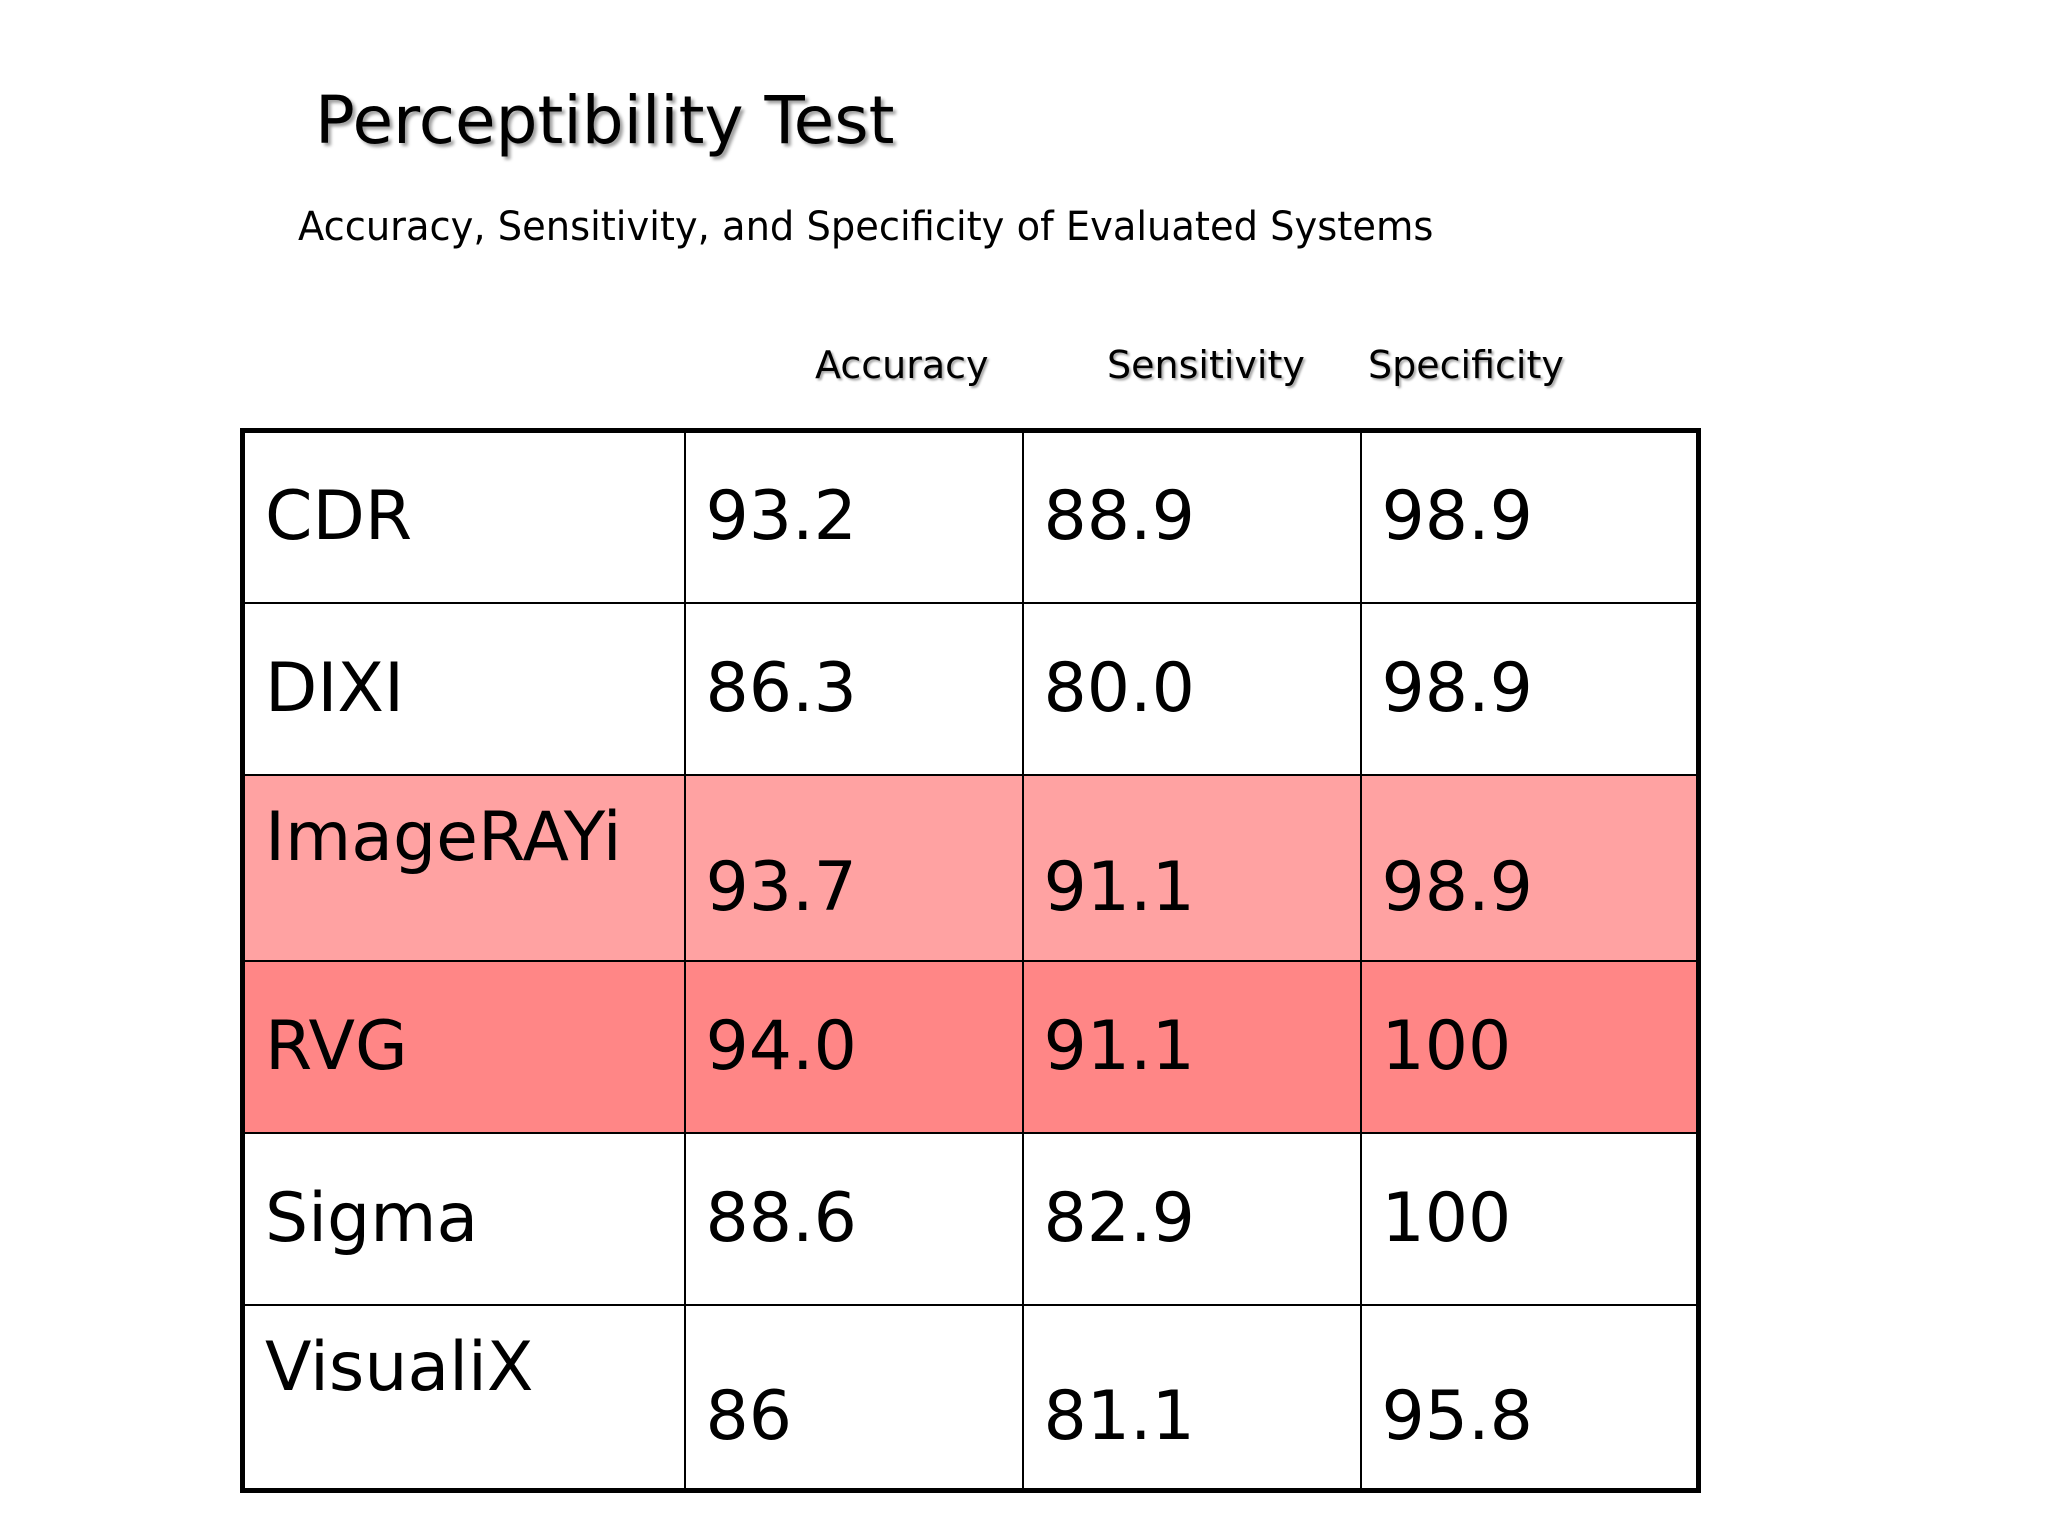 Image resolution: width=2048 pixels, height=1536 pixels. Describe the element at coordinates (1466, 365) in the screenshot. I see `column-heading-specificity: Specificity` at that location.